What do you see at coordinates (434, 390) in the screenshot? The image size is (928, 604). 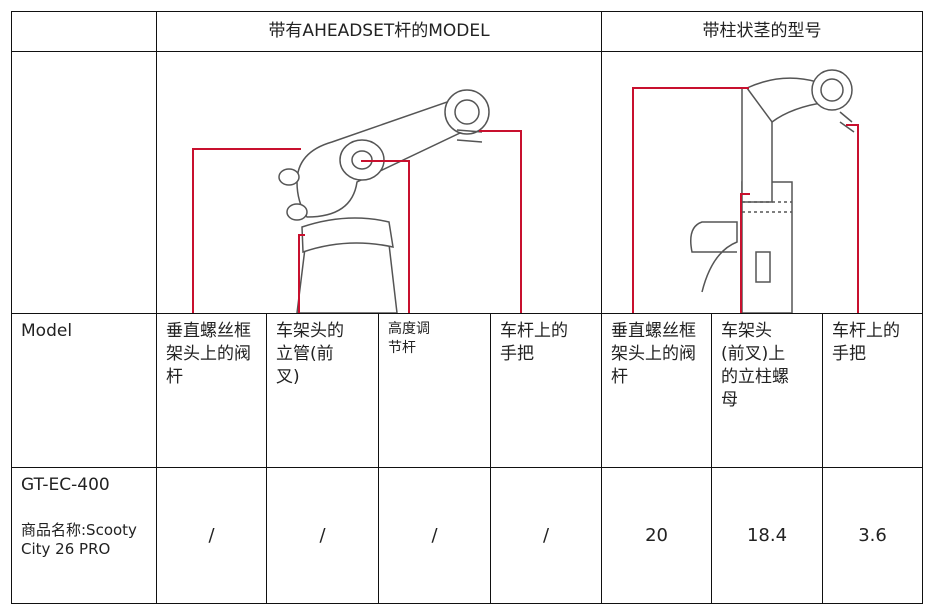 I see `label-cell: 高度调节杆` at bounding box center [434, 390].